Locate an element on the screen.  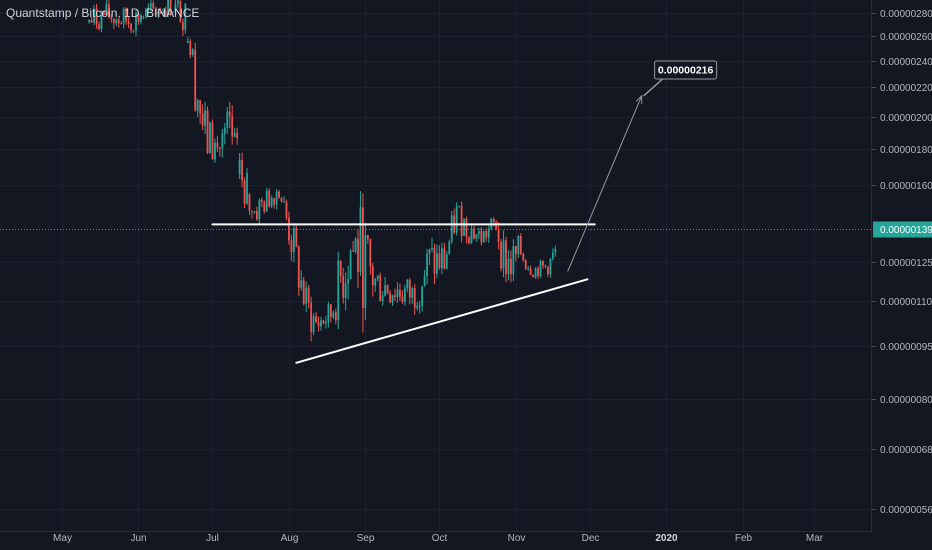
time-tick-label: Aug is located at coordinates (290, 538).